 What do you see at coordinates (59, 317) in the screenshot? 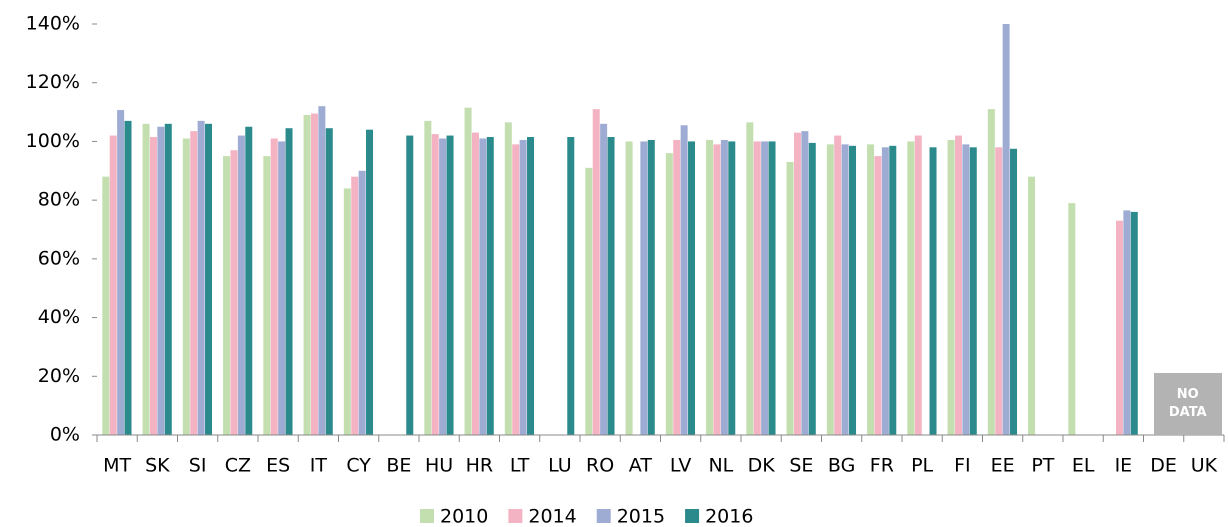
I see `y-tick-label: 40%` at bounding box center [59, 317].